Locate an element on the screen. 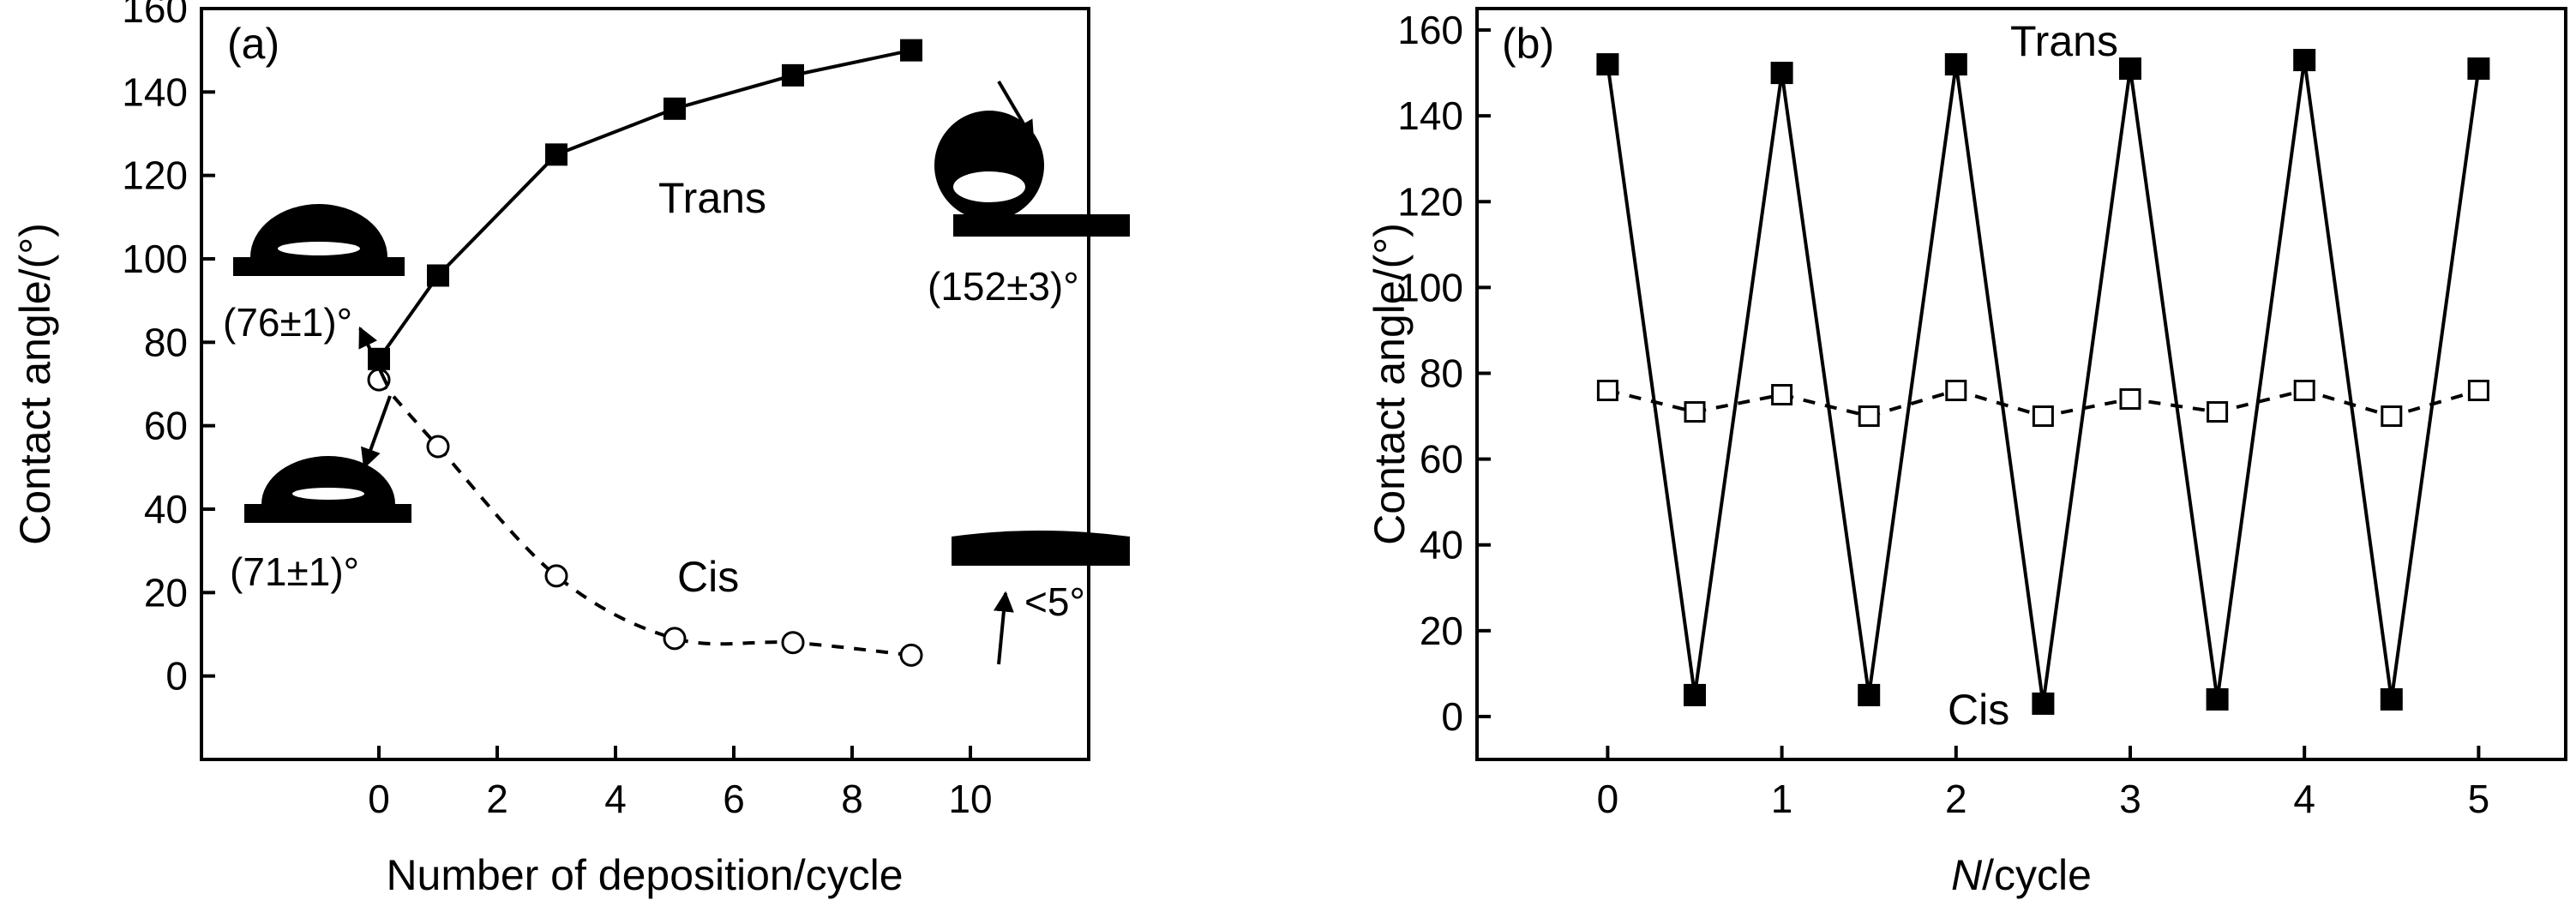 The width and height of the screenshot is (2576, 906). annotation-71: (71±1)° is located at coordinates (294, 571).